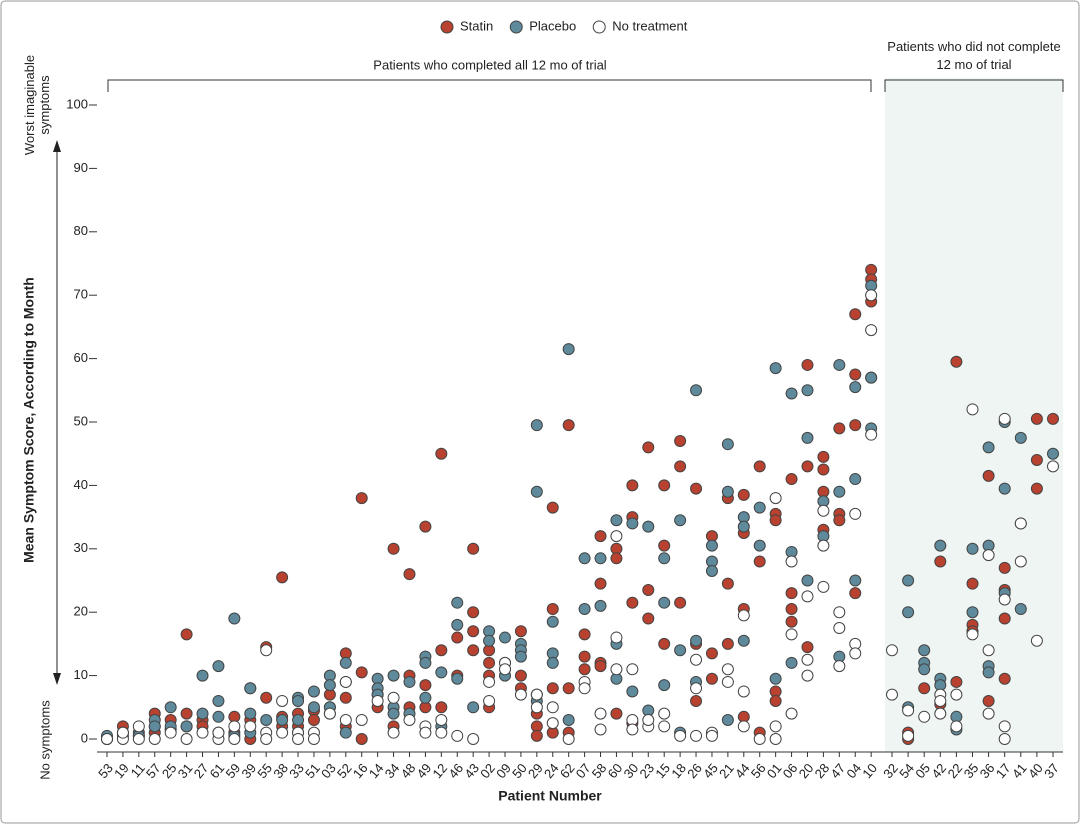 The width and height of the screenshot is (1080, 824). What do you see at coordinates (447, 27) in the screenshot?
I see `legend-swatch` at bounding box center [447, 27].